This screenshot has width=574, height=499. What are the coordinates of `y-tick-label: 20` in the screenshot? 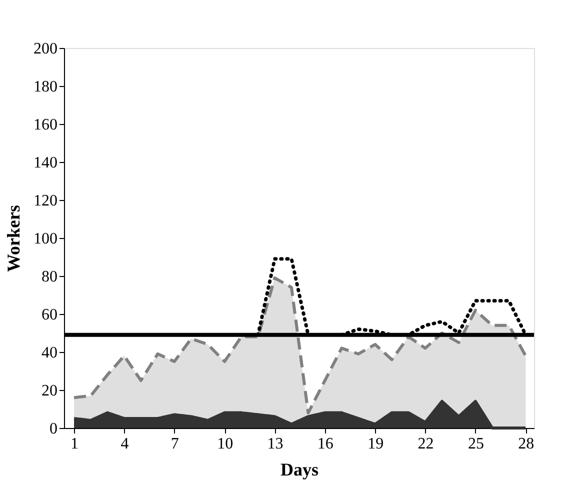 It's located at (50, 391).